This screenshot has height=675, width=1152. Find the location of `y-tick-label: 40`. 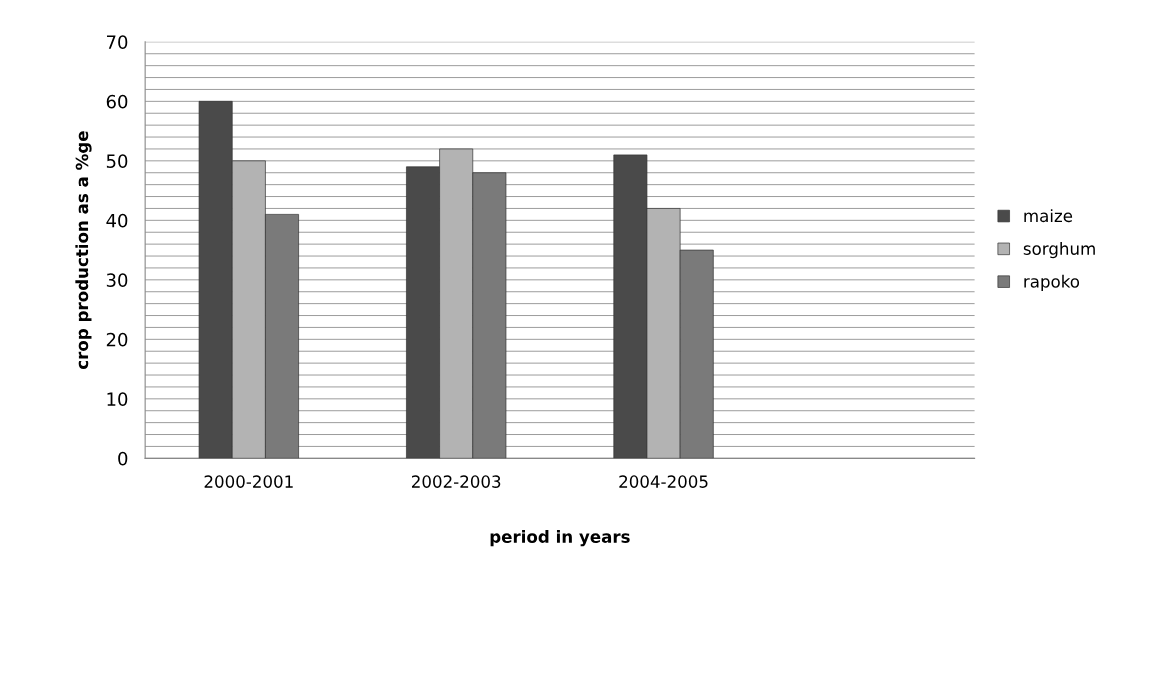

y-tick-label: 40 is located at coordinates (117, 220).